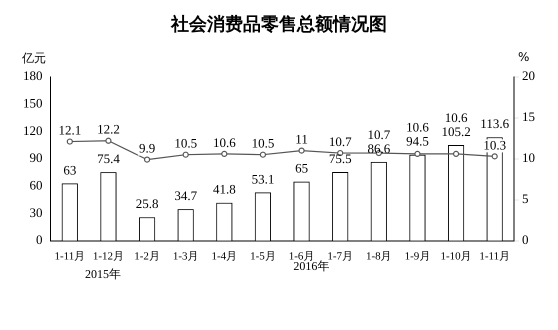 The width and height of the screenshot is (558, 330). What do you see at coordinates (108, 256) in the screenshot?
I see `x-tick-label: 1-12月` at bounding box center [108, 256].